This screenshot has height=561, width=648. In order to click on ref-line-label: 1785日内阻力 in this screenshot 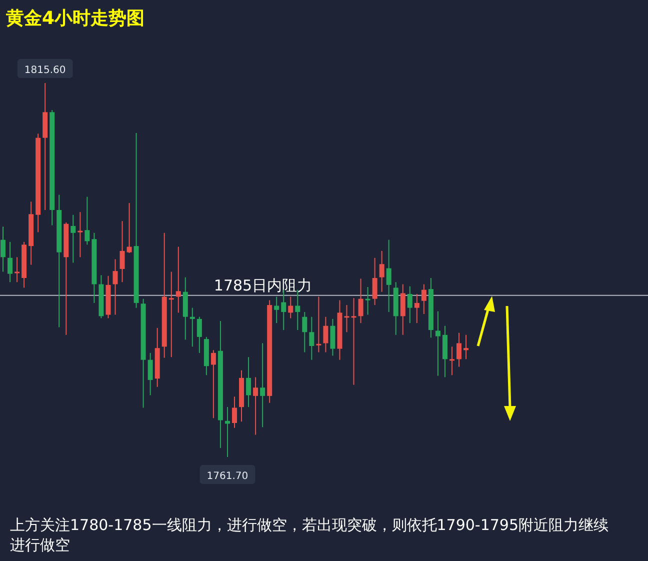, I will do `click(263, 285)`.